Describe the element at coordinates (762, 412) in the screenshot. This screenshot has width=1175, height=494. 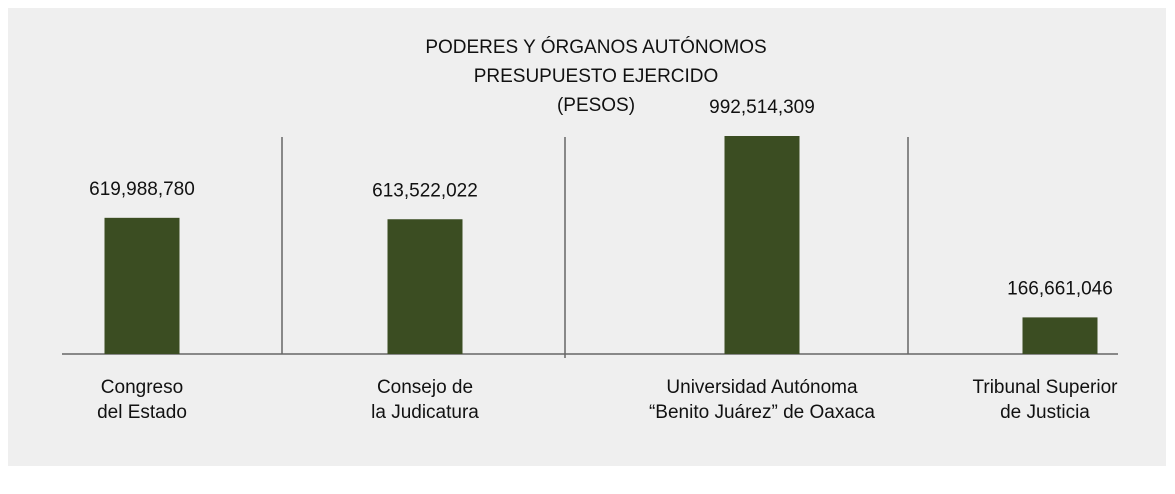
I see `x-tick-label: “Benito Juárez” de Oaxaca` at that location.